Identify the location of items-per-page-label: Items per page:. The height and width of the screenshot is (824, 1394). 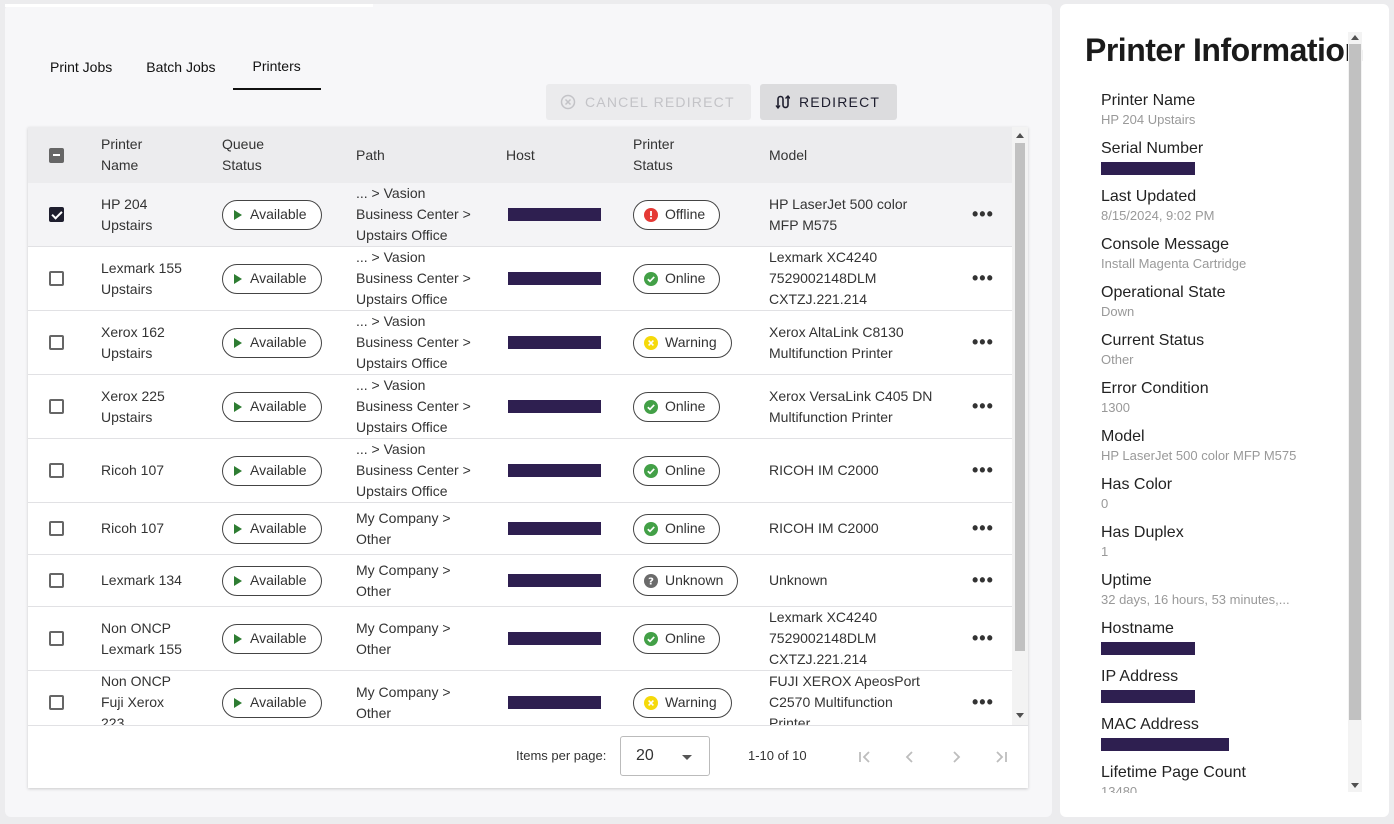
(561, 755).